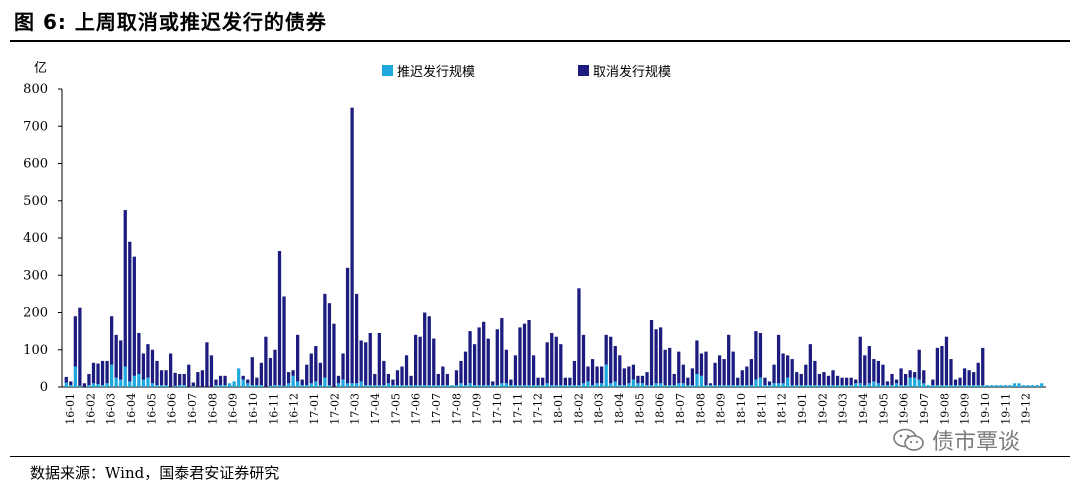 This screenshot has width=1080, height=490. Describe the element at coordinates (35, 275) in the screenshot. I see `y-tick-label: 300` at that location.